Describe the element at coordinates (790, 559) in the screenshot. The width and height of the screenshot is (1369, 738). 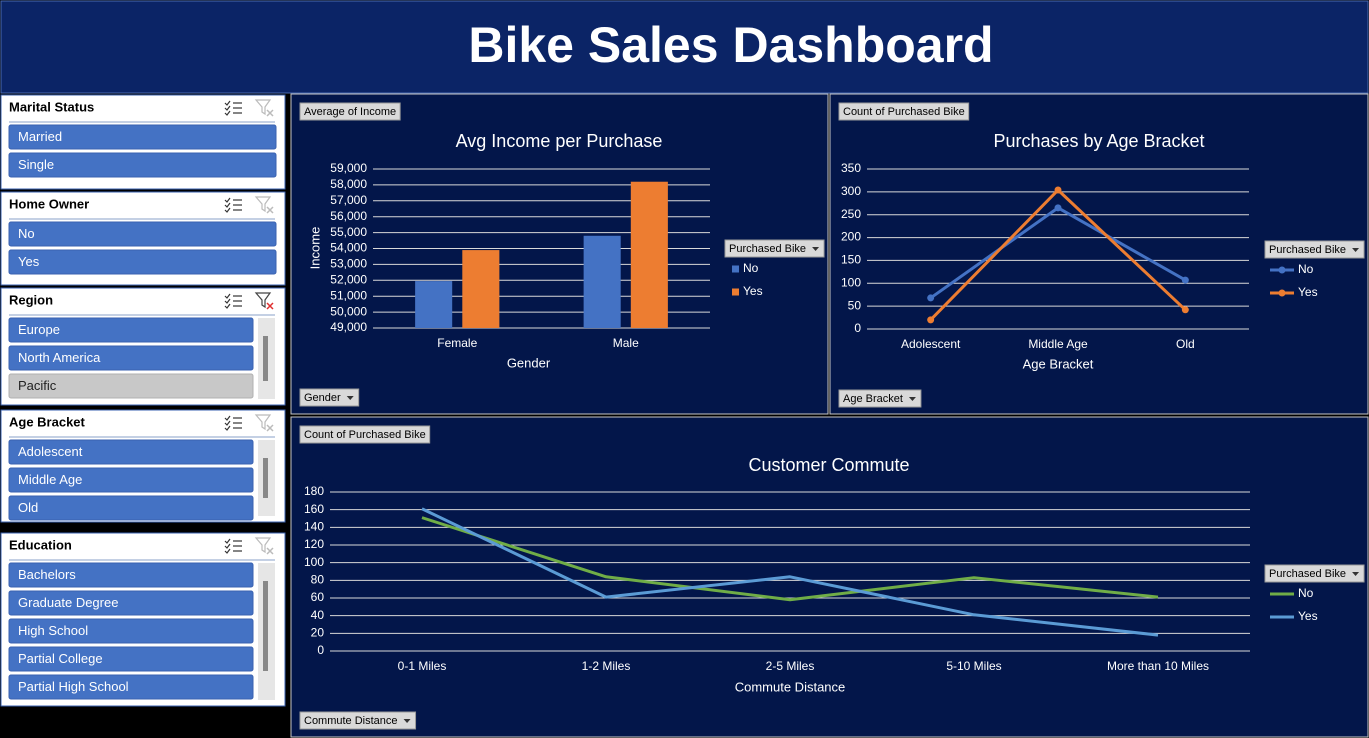
I see `line` at that location.